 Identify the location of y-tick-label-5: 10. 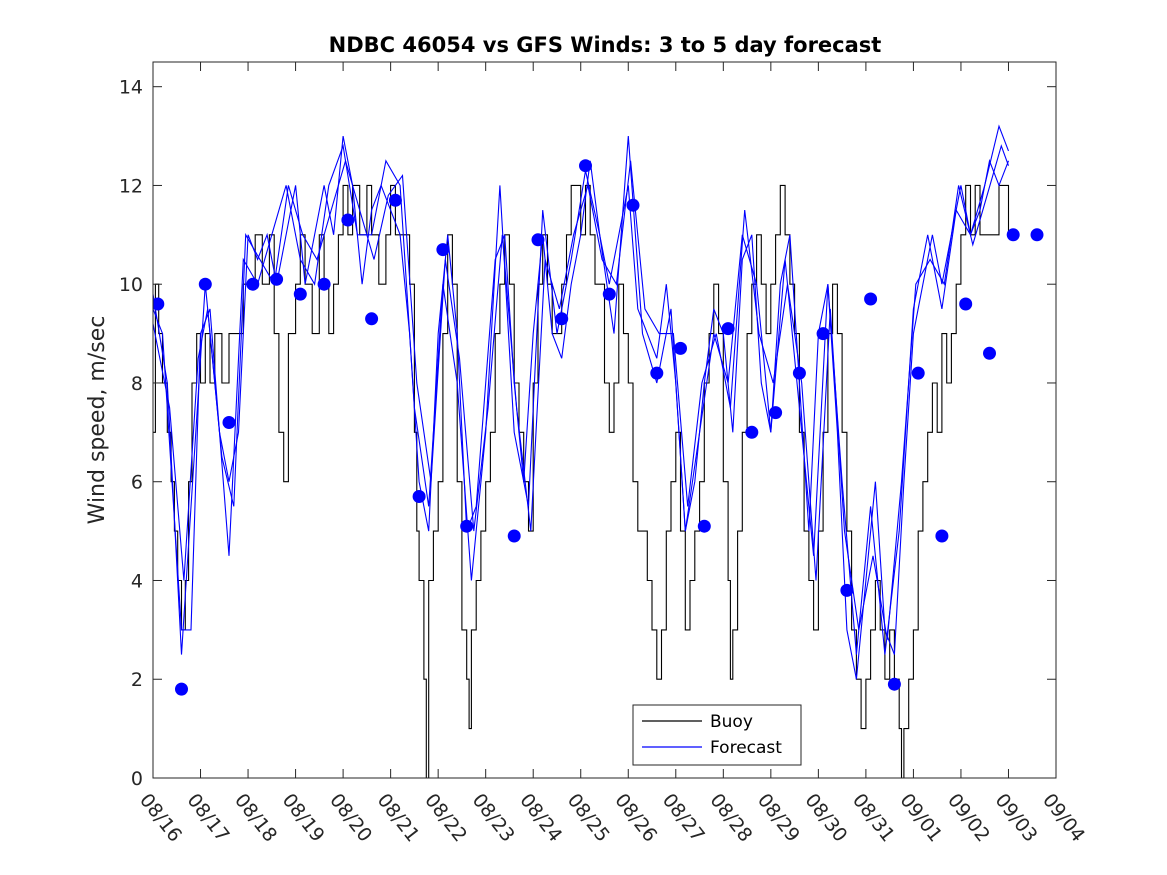
(131, 285).